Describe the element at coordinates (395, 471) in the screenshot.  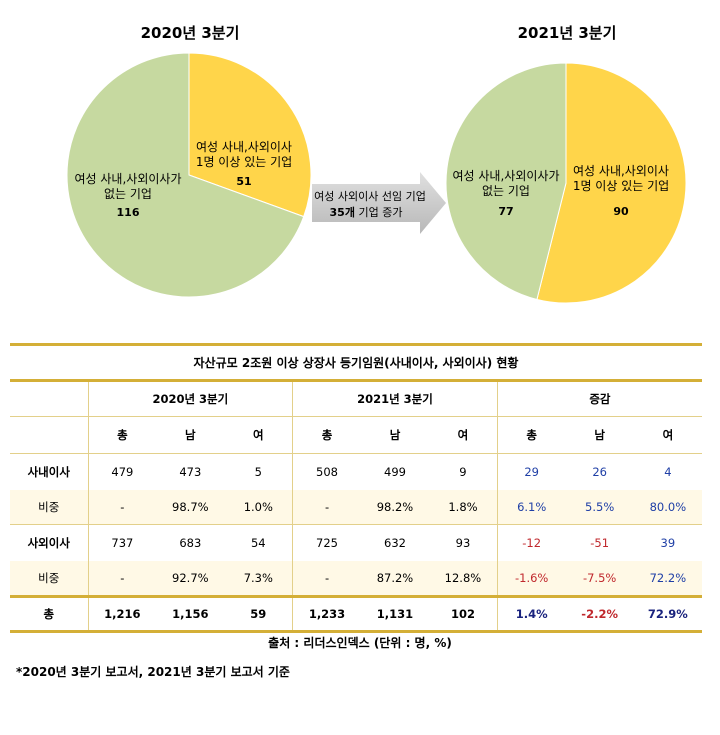
I see `table-cell: 499` at that location.